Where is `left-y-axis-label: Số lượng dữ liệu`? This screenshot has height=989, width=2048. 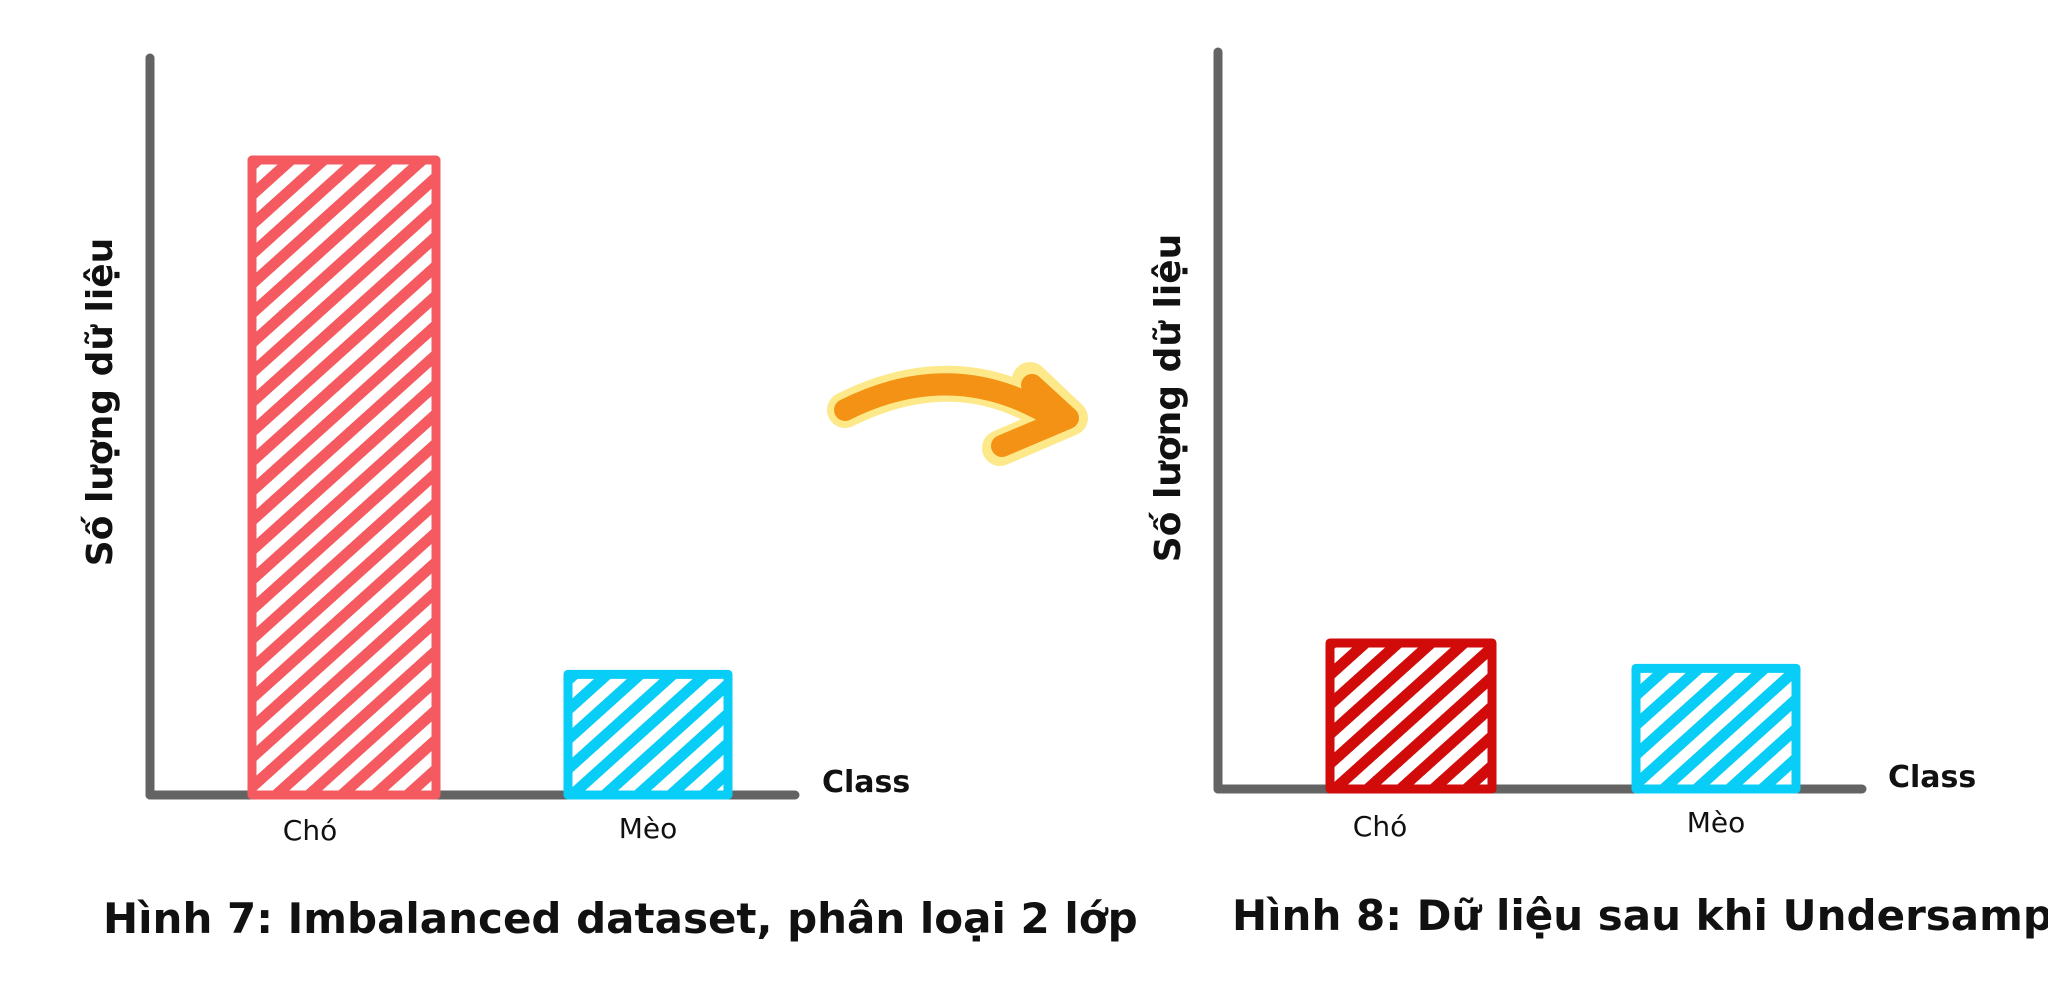 left-y-axis-label: Số lượng dữ liệu is located at coordinates (100, 402).